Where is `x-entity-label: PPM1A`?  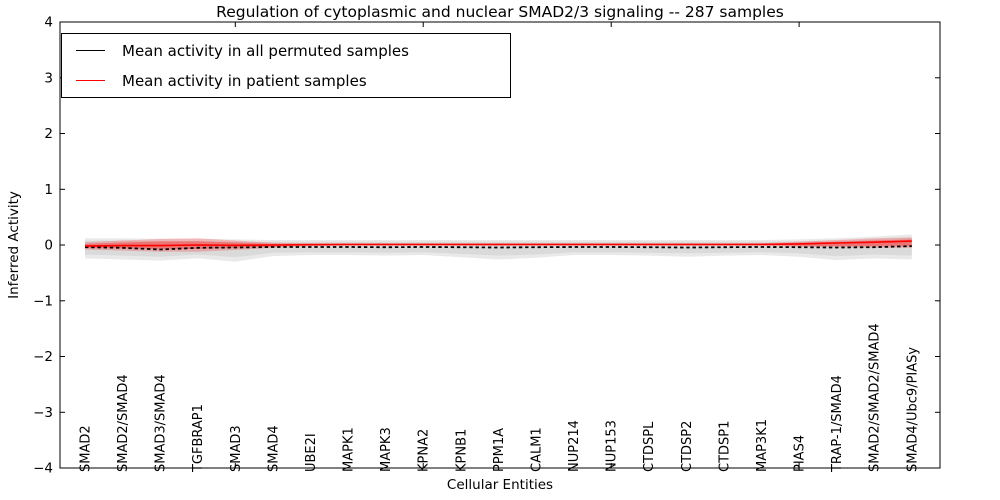 x-entity-label: PPM1A is located at coordinates (499, 450).